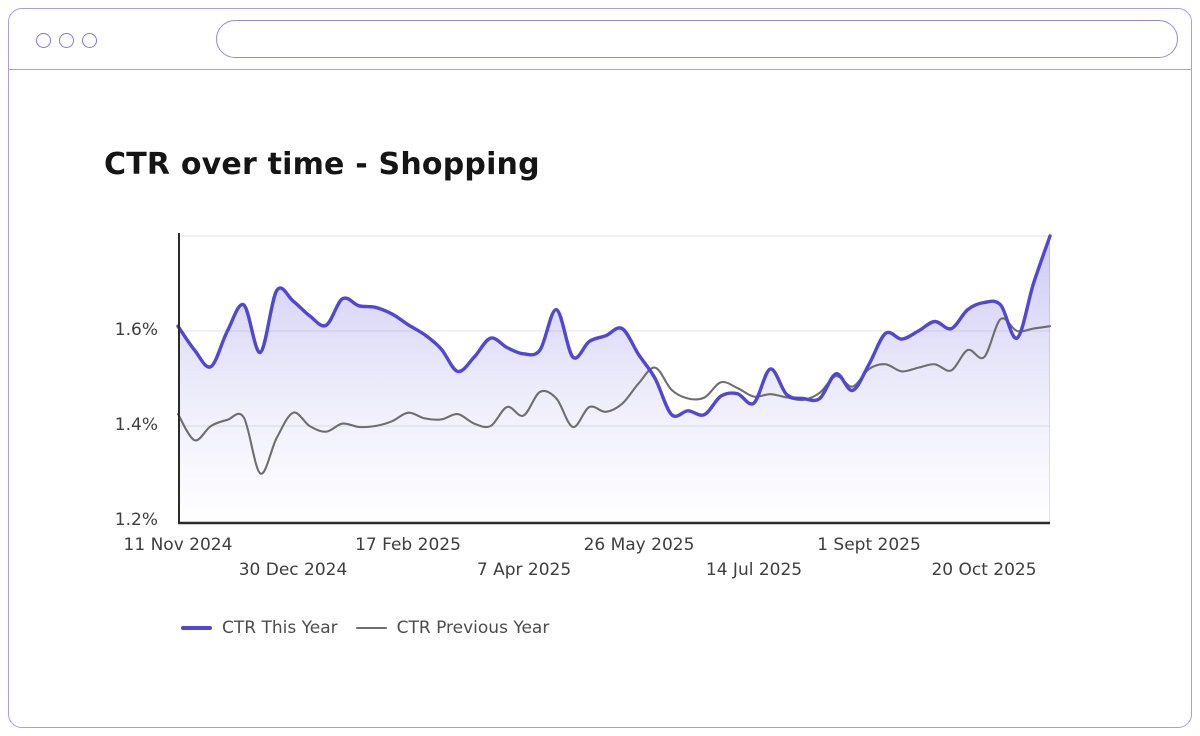 The width and height of the screenshot is (1200, 736). I want to click on address-bar, so click(697, 39).